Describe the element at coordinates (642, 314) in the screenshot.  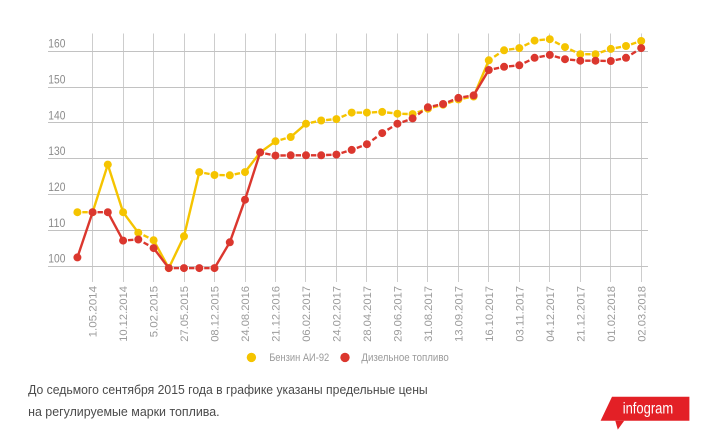
I see `svg-text: 02.03.2018` at that location.